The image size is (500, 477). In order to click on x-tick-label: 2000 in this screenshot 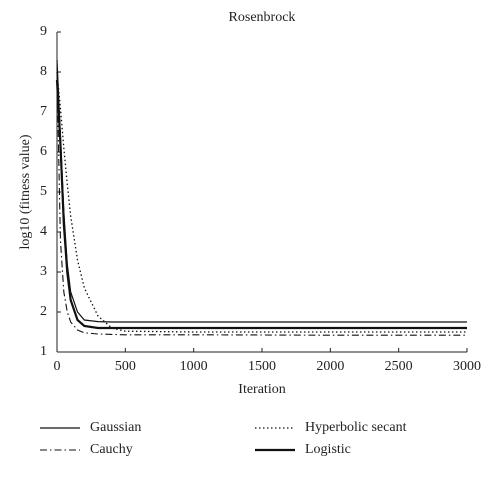, I will do `click(330, 366)`.